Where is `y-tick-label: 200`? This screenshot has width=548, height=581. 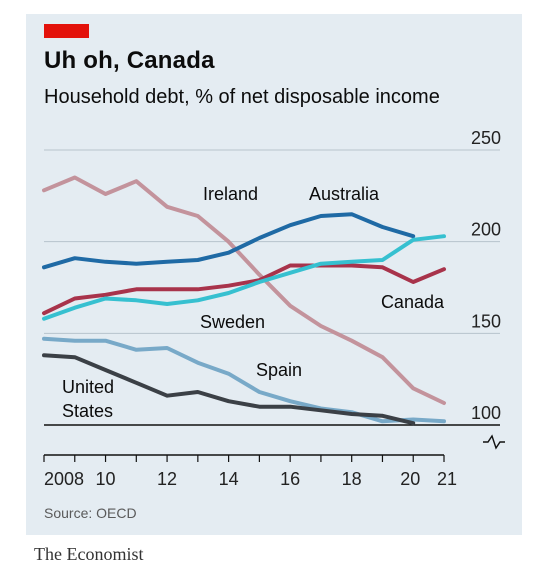 y-tick-label: 200 is located at coordinates (486, 230).